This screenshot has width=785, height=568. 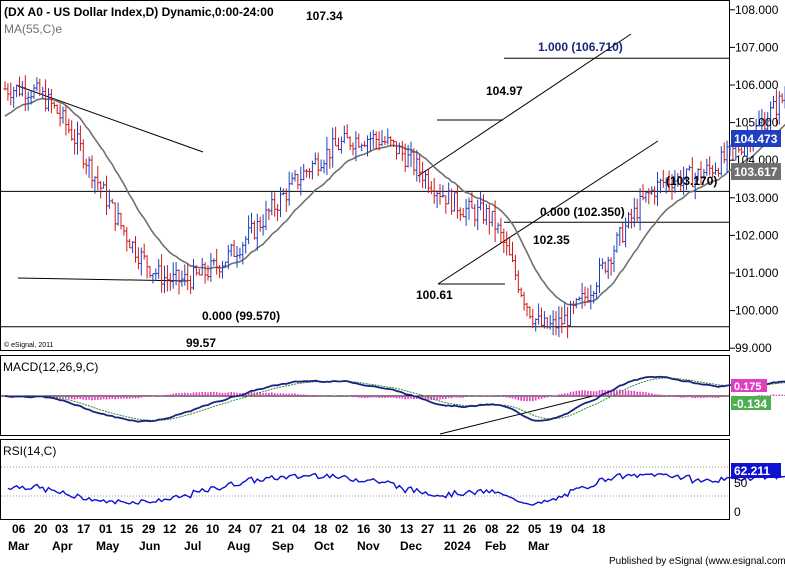 I want to click on x-month-label: Jun, so click(x=149, y=546).